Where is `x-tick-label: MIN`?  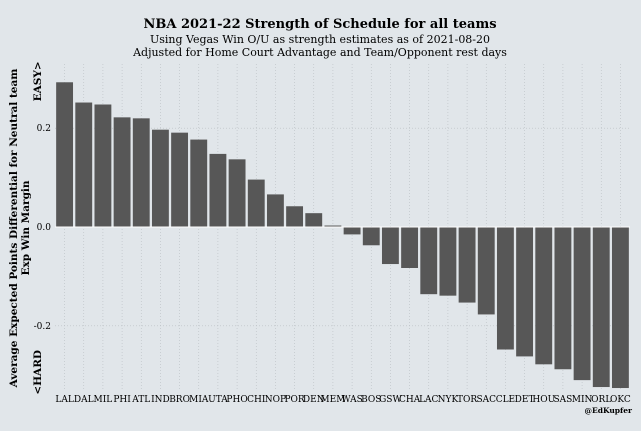 x-tick-label: MIN is located at coordinates (582, 400).